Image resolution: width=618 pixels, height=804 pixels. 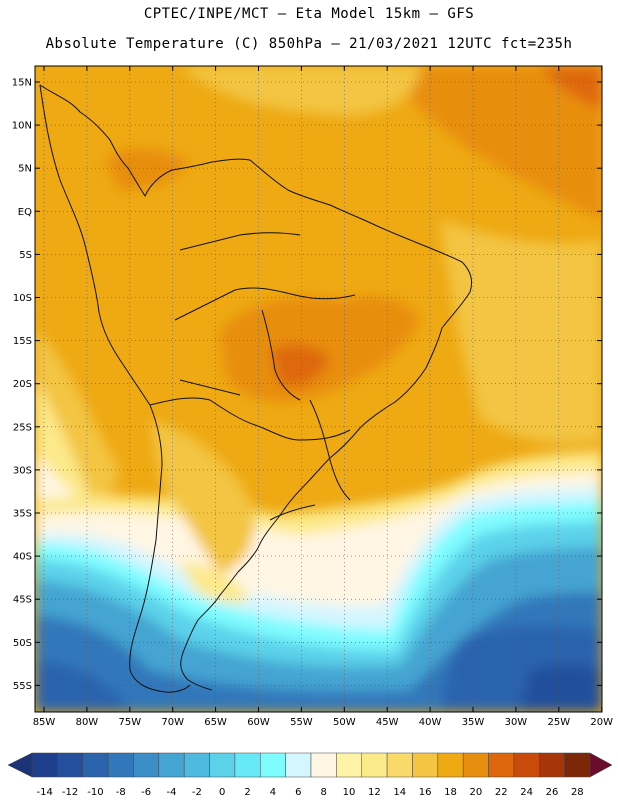 I want to click on colorbar-under-arrow, so click(x=20, y=765).